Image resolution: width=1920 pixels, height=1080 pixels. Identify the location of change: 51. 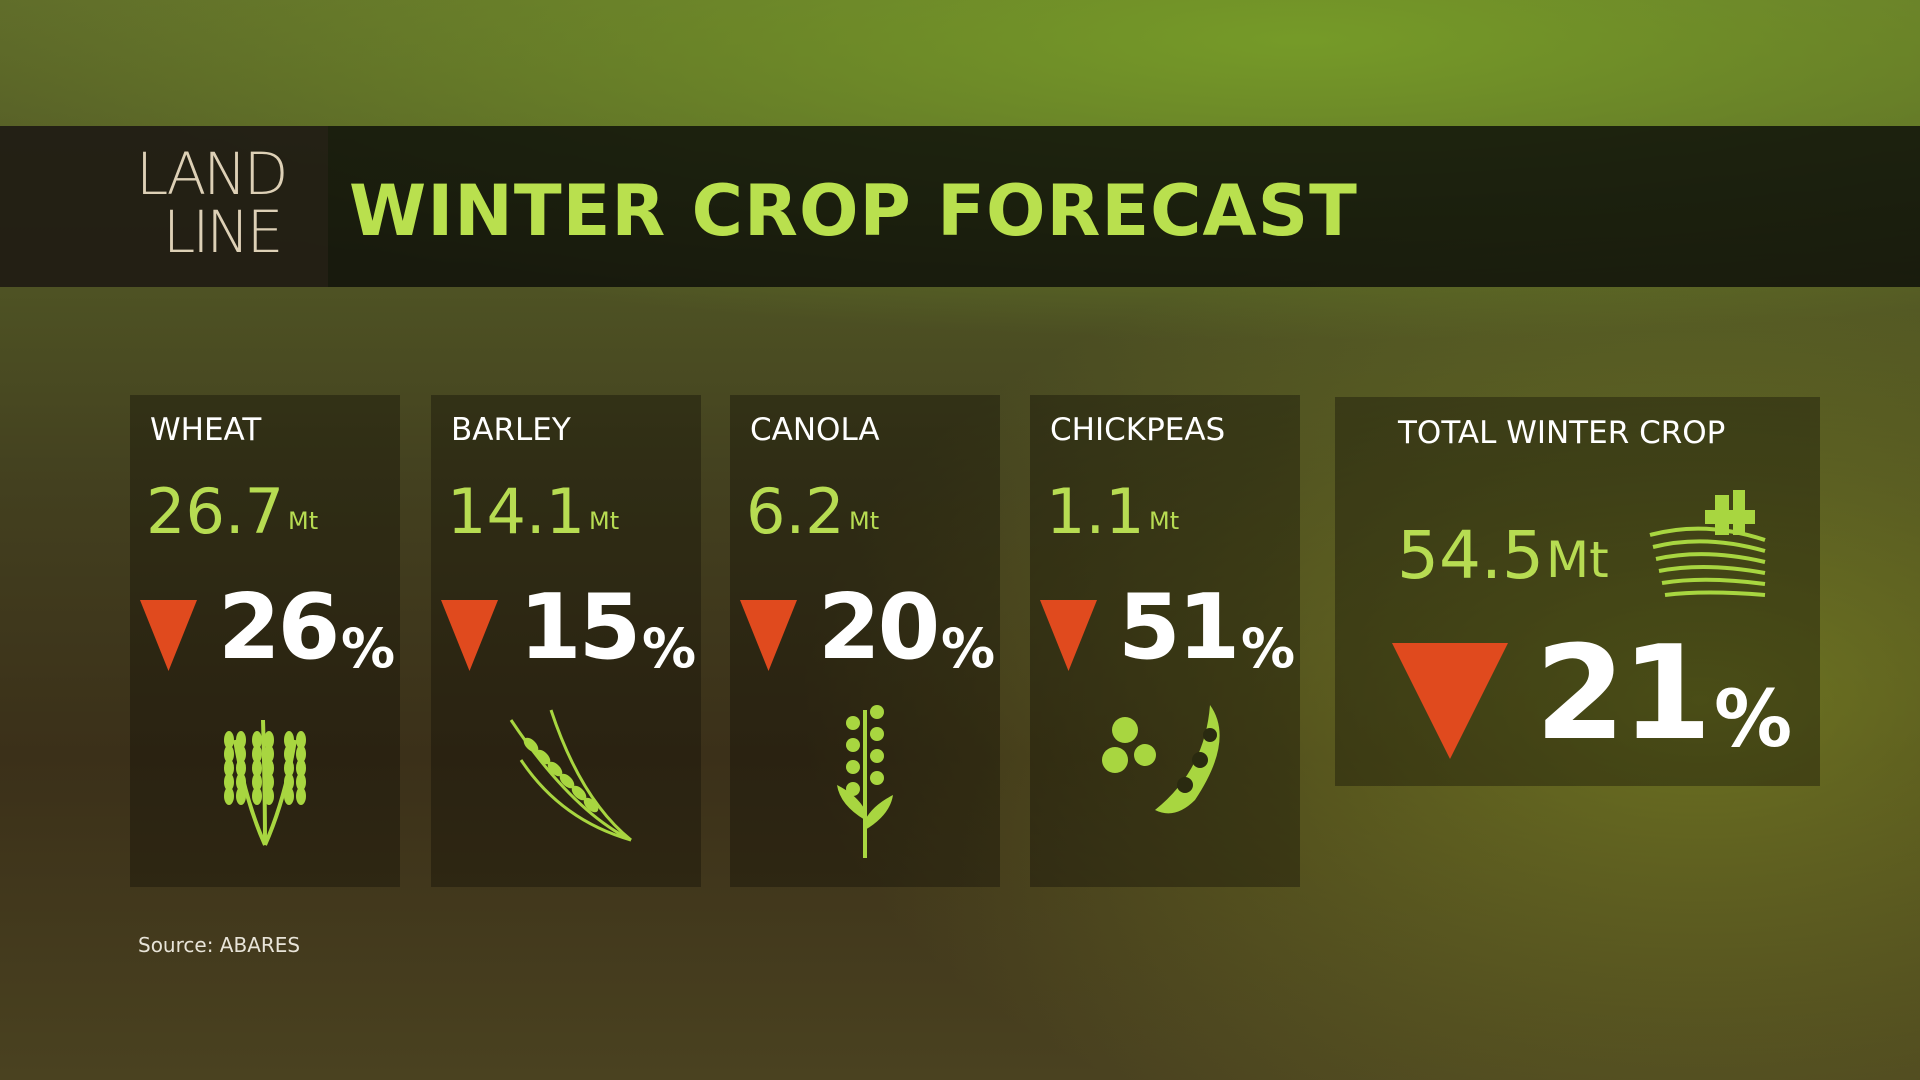
(1179, 627).